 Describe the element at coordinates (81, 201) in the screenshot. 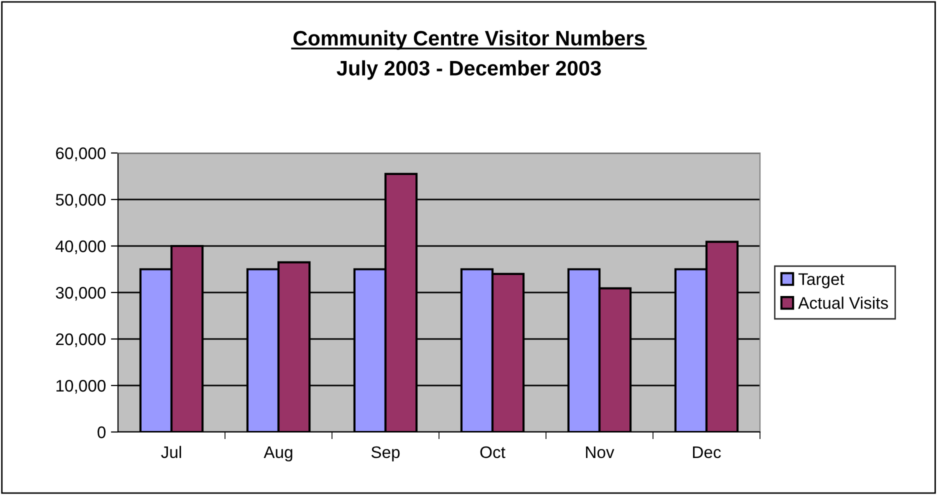

I see `y-tick-label: 50,000` at that location.